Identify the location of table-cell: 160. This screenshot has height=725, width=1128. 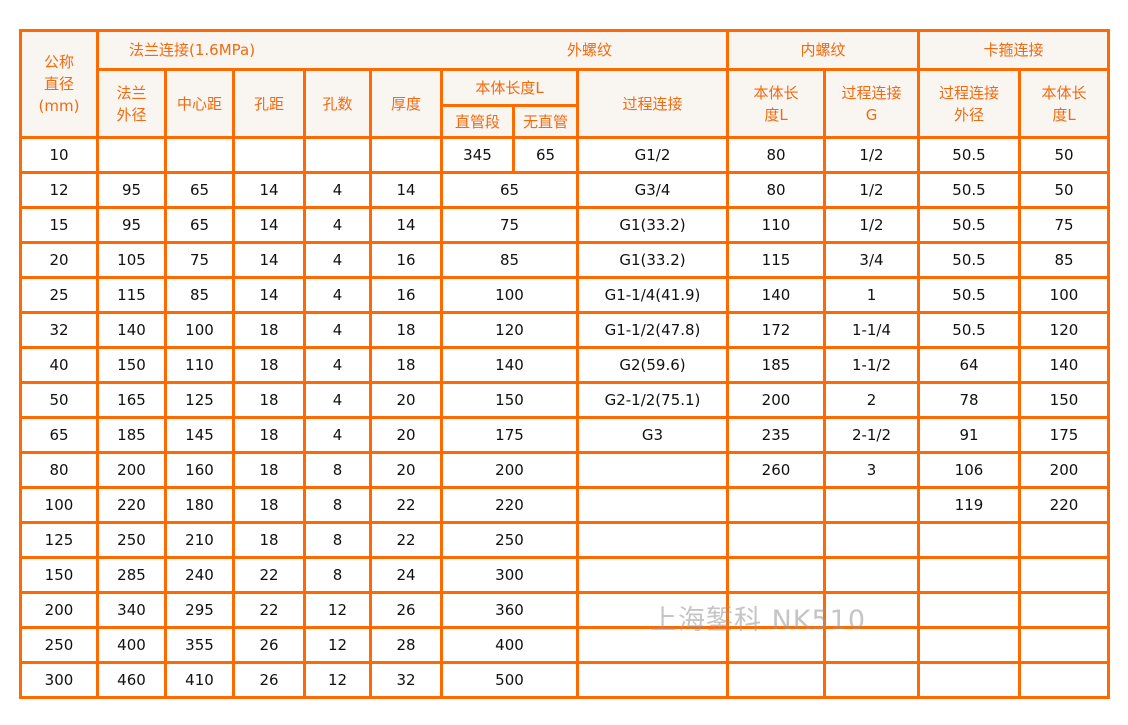
(199, 470).